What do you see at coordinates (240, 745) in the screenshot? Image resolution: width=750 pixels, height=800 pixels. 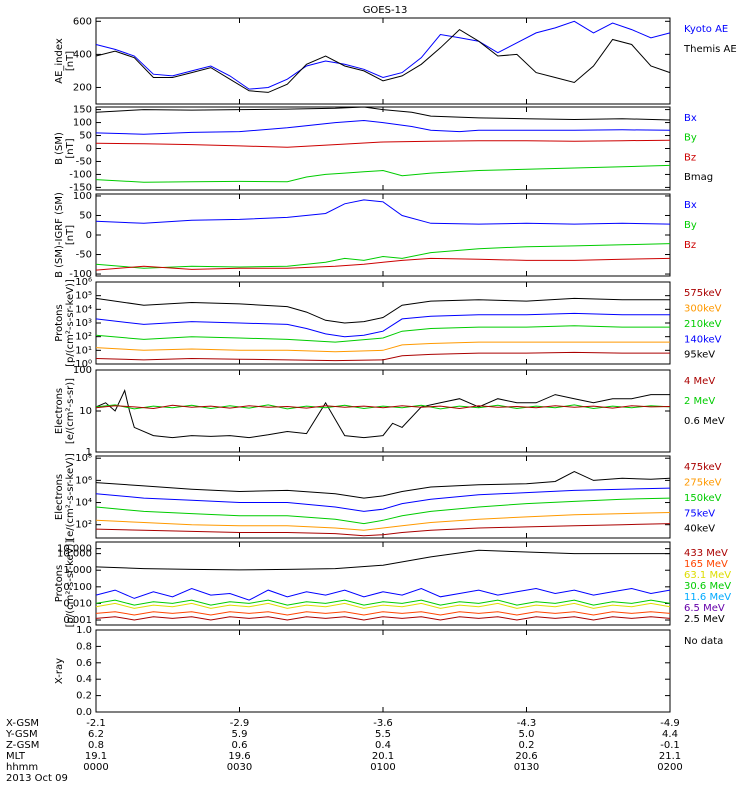 I see `x-row-value: 0.6` at bounding box center [240, 745].